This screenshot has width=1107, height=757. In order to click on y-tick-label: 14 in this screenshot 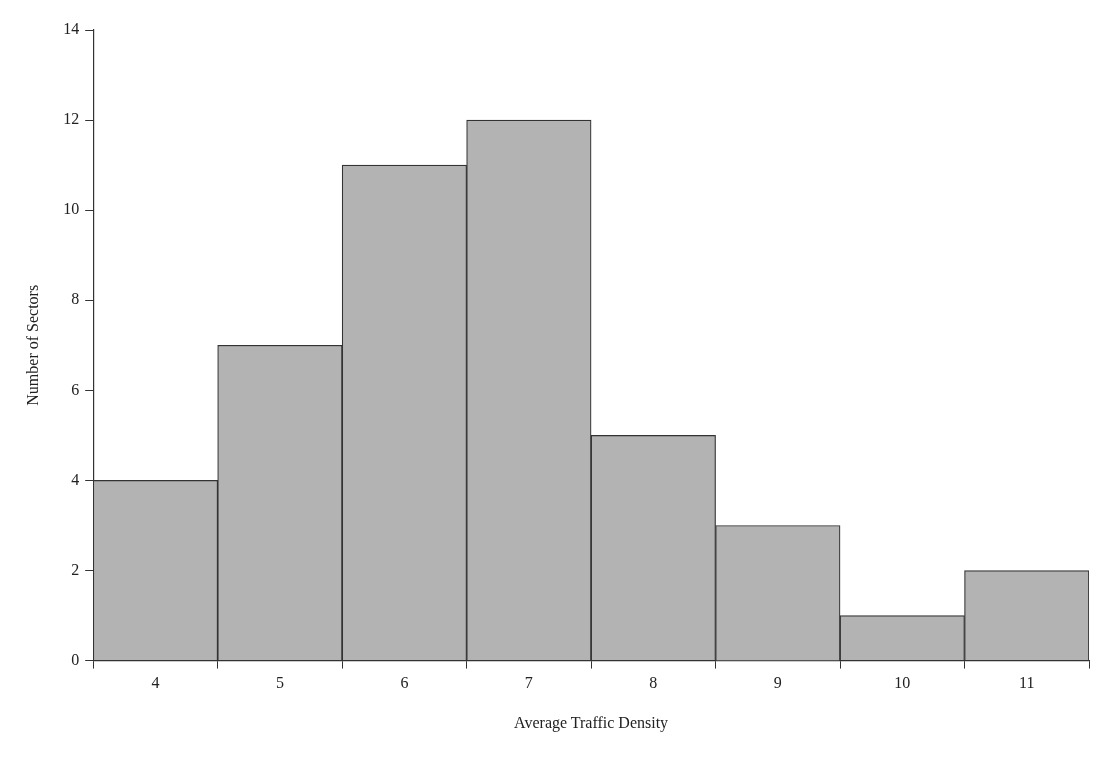, I will do `click(71, 29)`.